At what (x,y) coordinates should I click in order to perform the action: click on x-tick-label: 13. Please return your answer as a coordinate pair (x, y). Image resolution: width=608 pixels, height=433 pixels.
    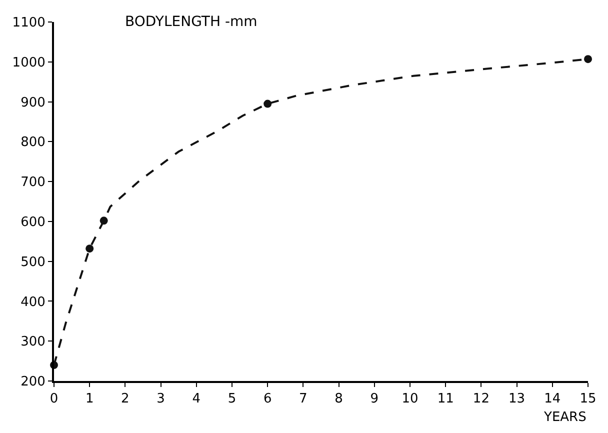
    Looking at the image, I should click on (517, 399).